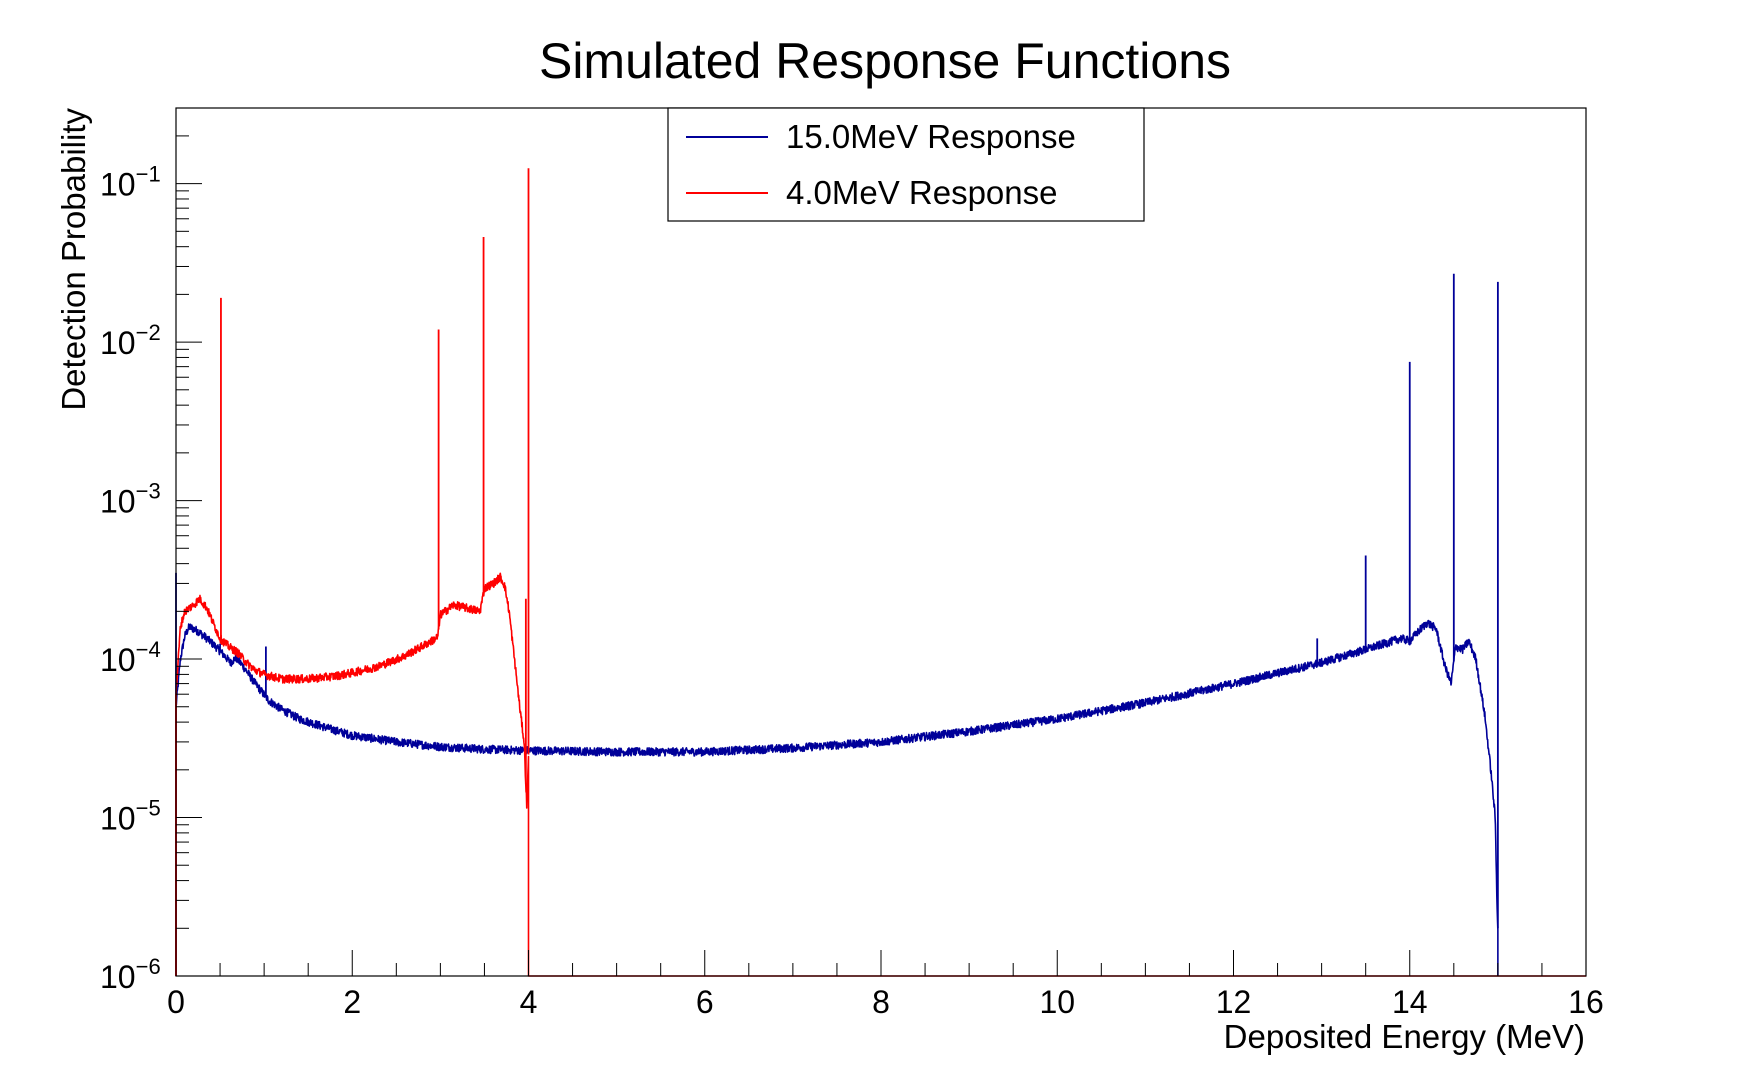 The width and height of the screenshot is (1741, 1073). What do you see at coordinates (130, 340) in the screenshot?
I see `y-tick-label: 10⁻²` at bounding box center [130, 340].